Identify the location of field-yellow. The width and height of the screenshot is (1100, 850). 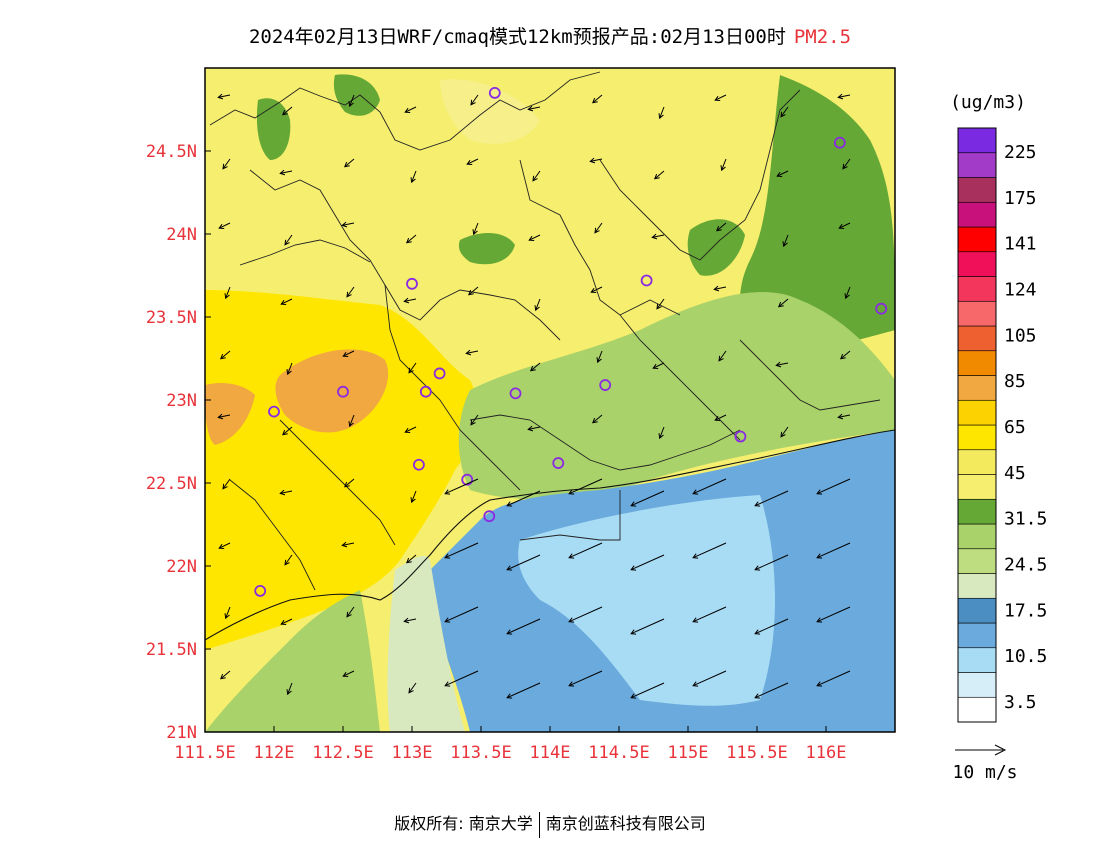
(342, 470).